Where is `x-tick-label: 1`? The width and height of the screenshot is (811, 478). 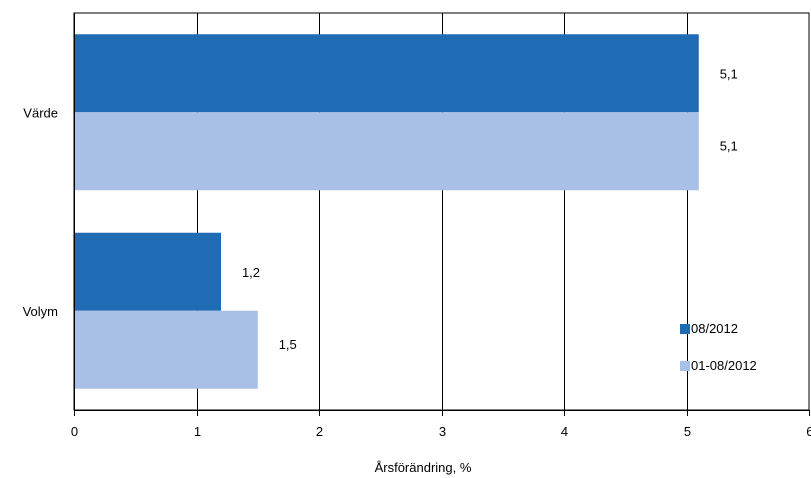
x-tick-label: 1 is located at coordinates (197, 431).